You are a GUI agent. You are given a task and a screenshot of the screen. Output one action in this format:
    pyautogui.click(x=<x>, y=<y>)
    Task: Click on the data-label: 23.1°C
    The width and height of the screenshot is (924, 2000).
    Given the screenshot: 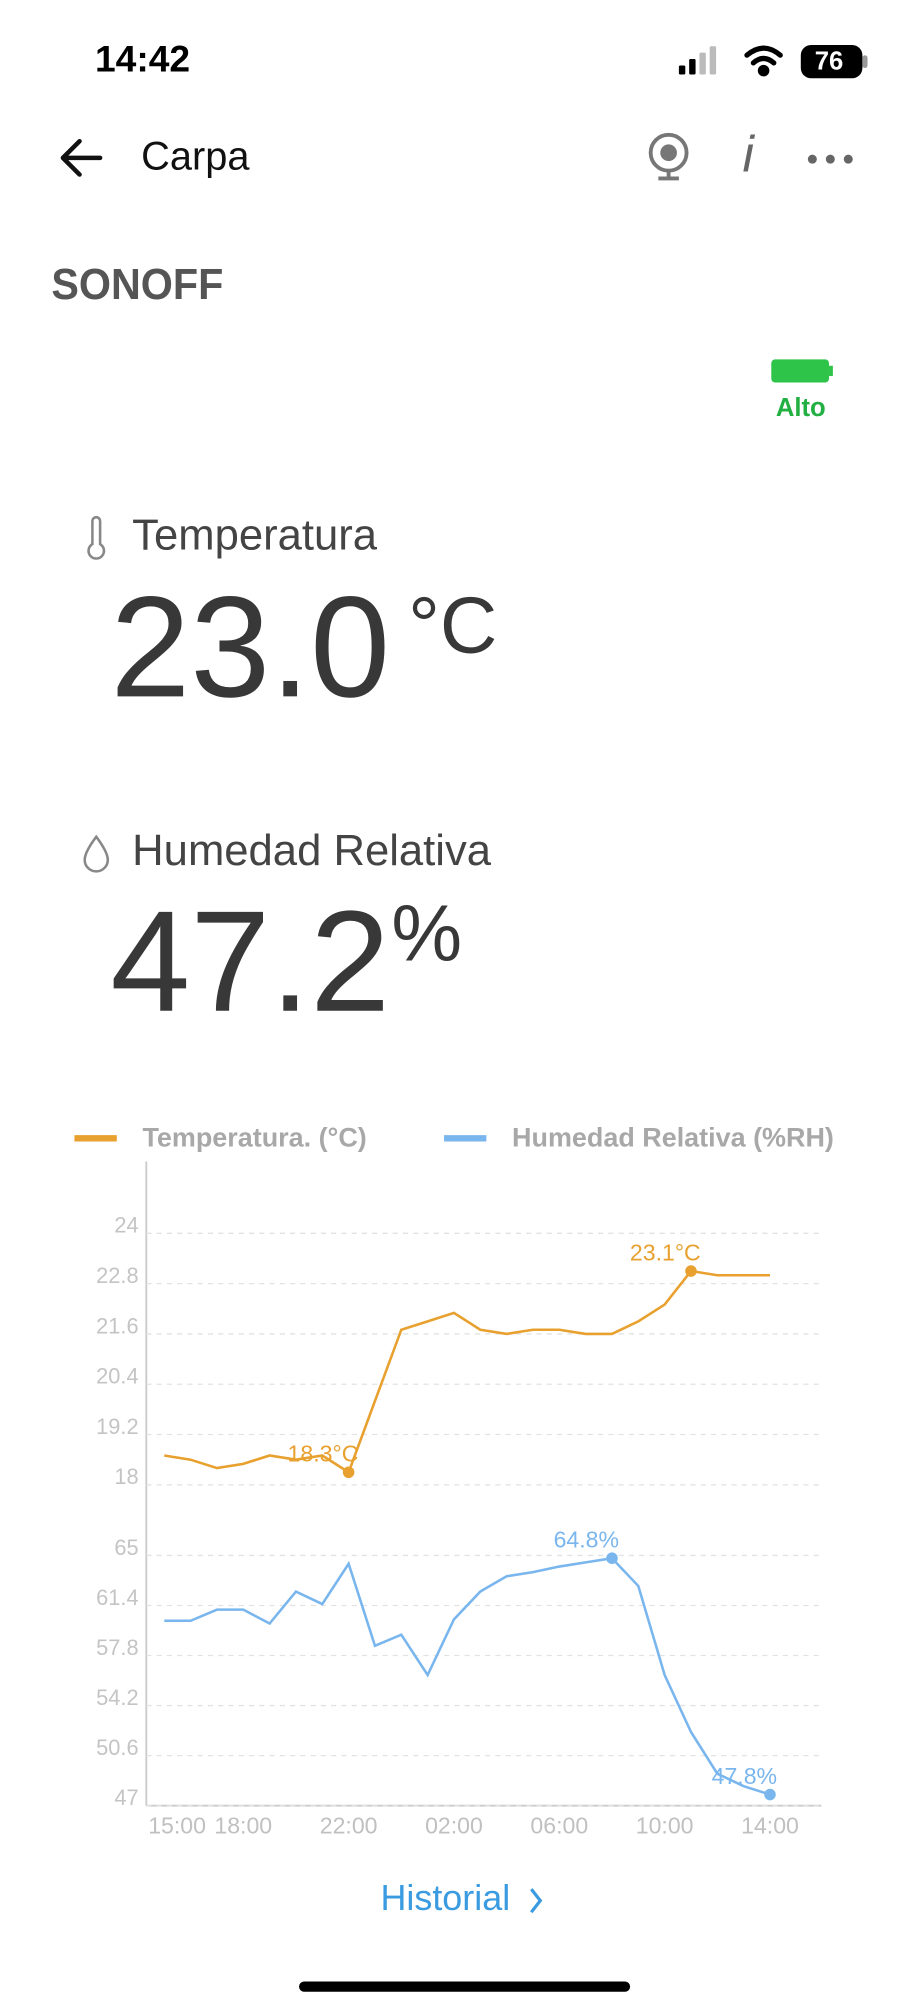 What is the action you would take?
    pyautogui.click(x=665, y=1252)
    